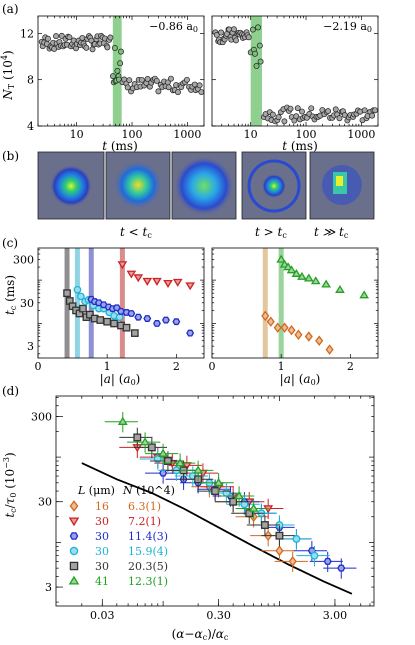  Describe the element at coordinates (30, 126) in the screenshot. I see `y-tick-label: 4` at that location.